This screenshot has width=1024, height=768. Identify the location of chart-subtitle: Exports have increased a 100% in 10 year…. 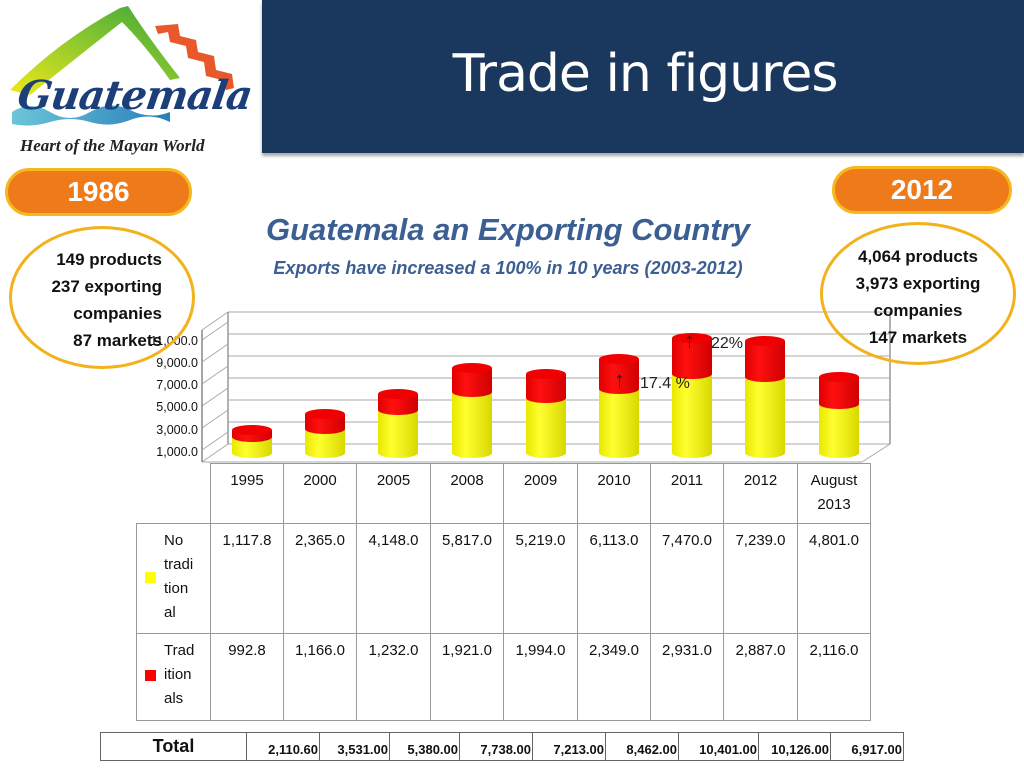
(508, 268).